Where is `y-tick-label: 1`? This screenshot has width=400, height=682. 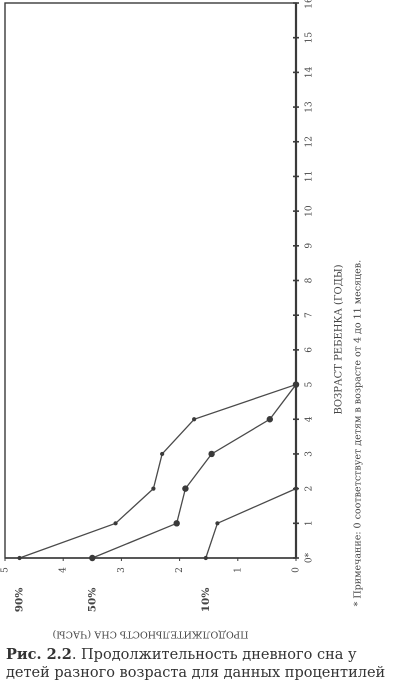 y-tick-label: 1 is located at coordinates (238, 570).